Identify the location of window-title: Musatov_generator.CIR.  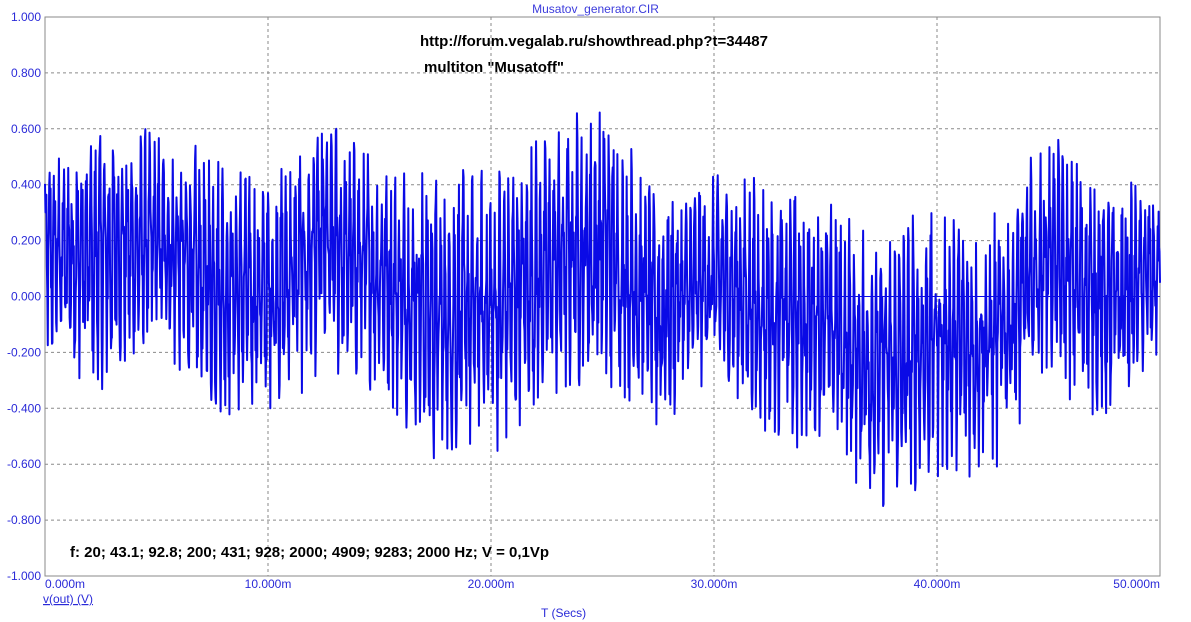
(595, 9).